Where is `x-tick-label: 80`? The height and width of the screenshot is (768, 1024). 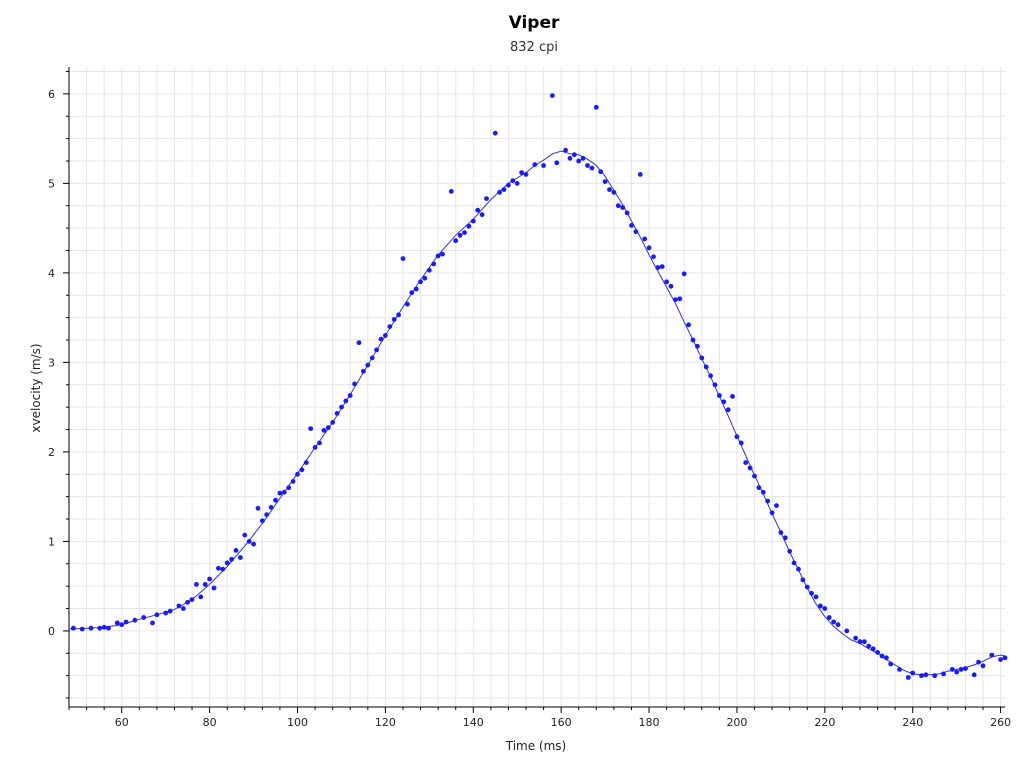 x-tick-label: 80 is located at coordinates (210, 722).